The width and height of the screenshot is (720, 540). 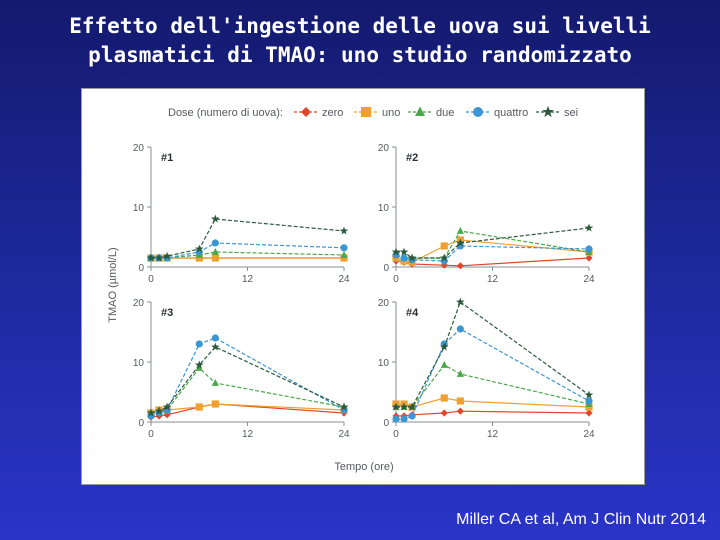 What do you see at coordinates (445, 113) in the screenshot?
I see `legend-label-due: due` at bounding box center [445, 113].